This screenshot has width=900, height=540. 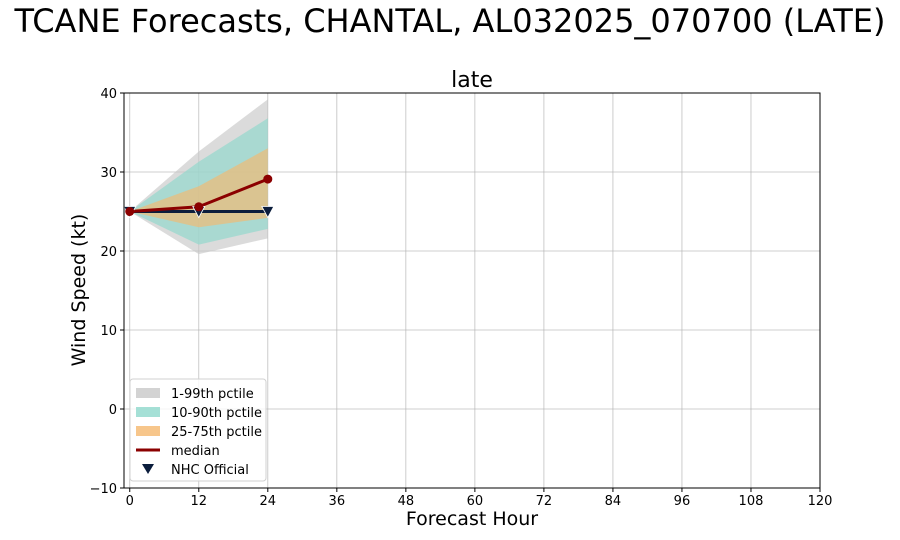 I want to click on percentile-bands, so click(x=198, y=177).